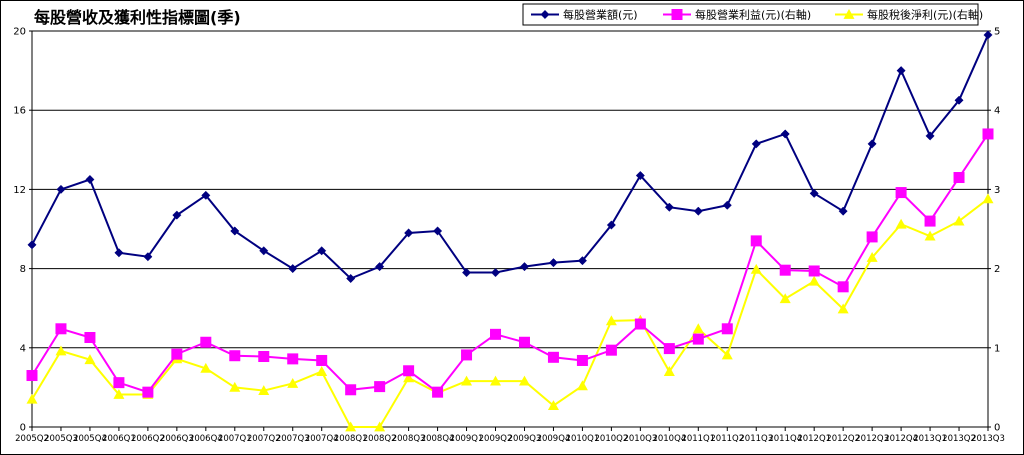  What do you see at coordinates (19, 111) in the screenshot?
I see `y-left-tick-label: 16` at bounding box center [19, 111].